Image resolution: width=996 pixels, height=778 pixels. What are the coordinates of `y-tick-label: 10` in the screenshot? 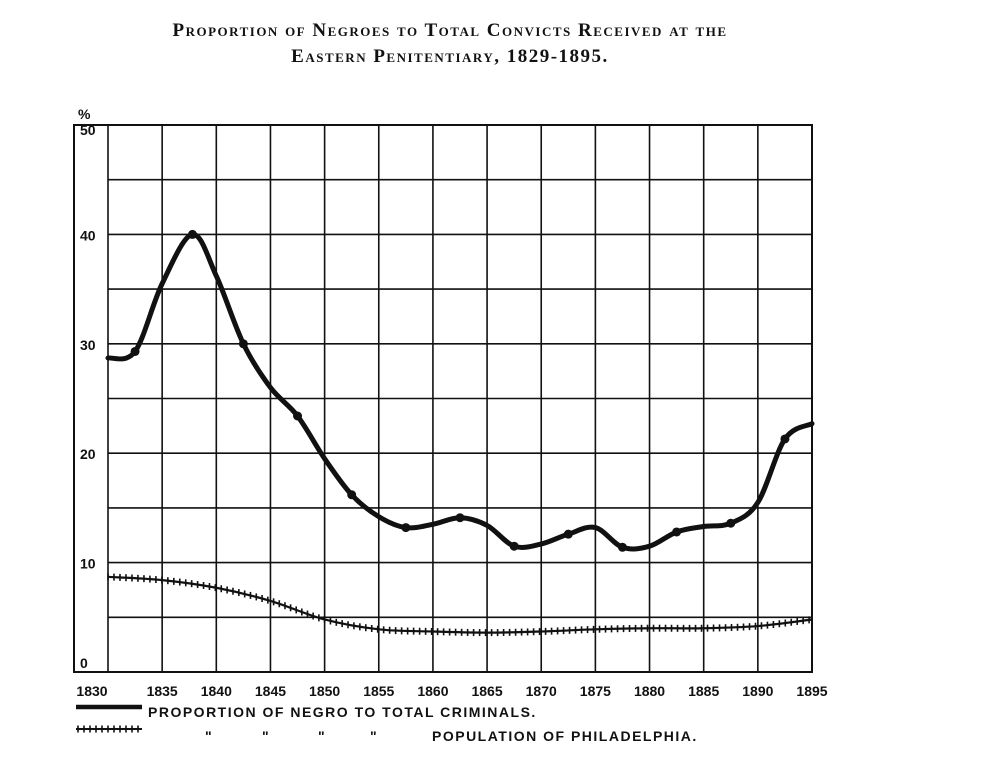 It's located at (88, 564).